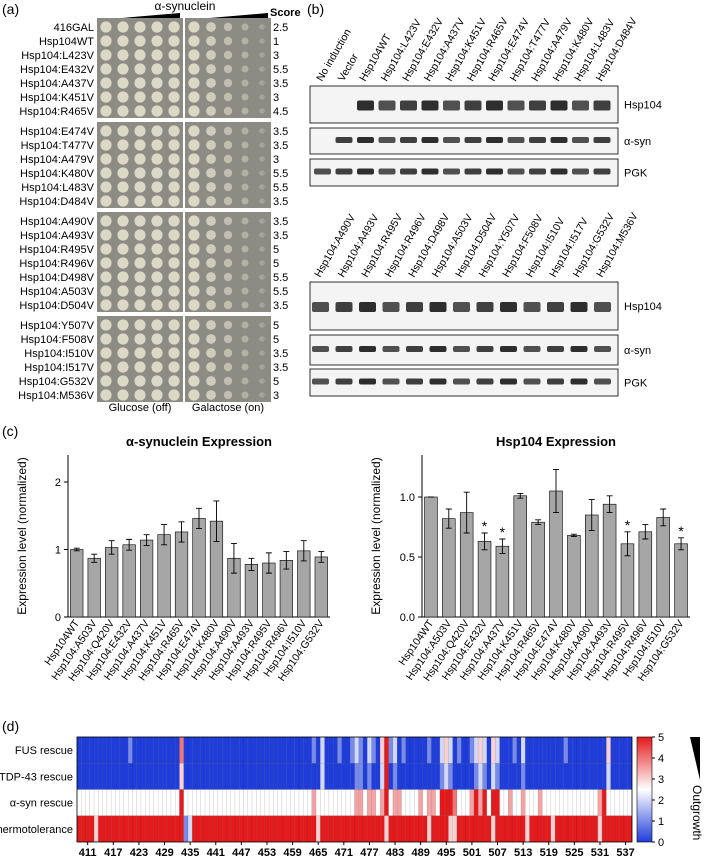 The height and width of the screenshot is (865, 709). Describe the element at coordinates (41, 804) in the screenshot. I see `row-label: α-syn rescue` at that location.